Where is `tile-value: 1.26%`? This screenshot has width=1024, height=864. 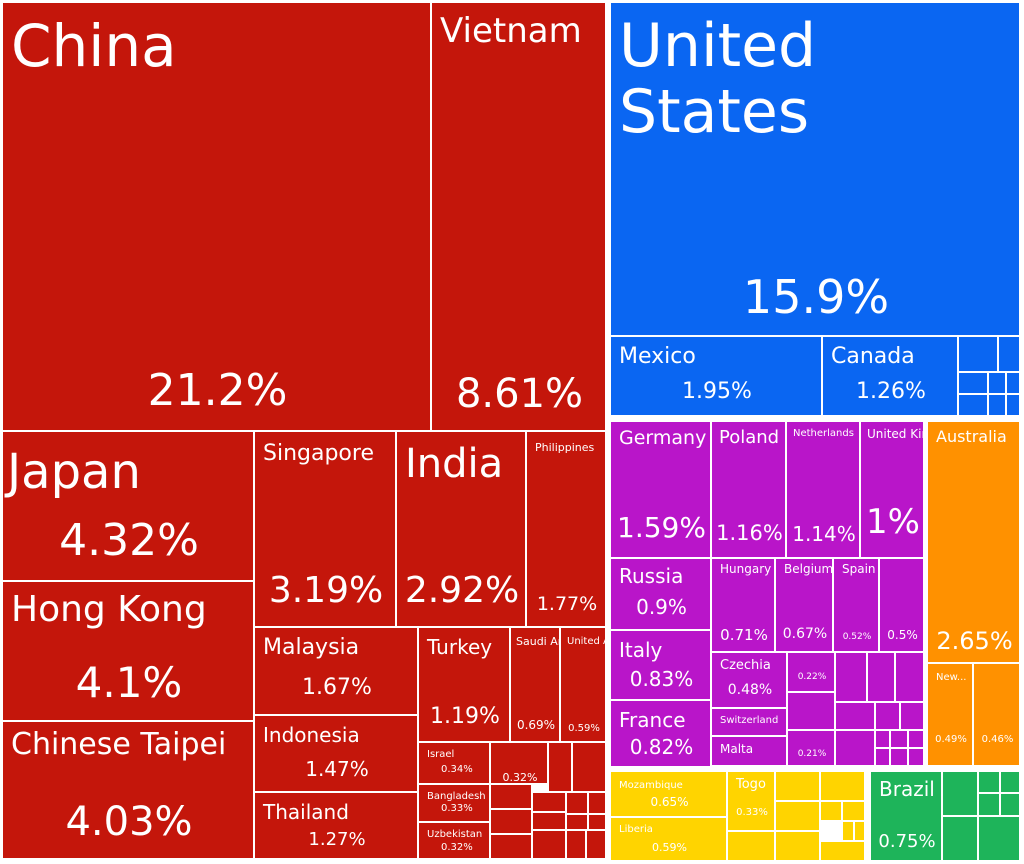
tile-value: 1.26% is located at coordinates (891, 391).